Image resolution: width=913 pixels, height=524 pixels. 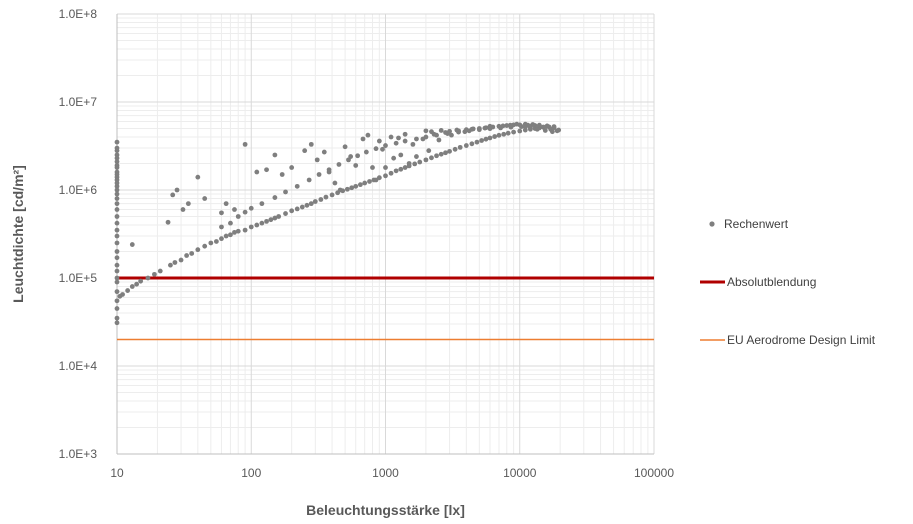 What do you see at coordinates (771, 282) in the screenshot?
I see `legend-label-1: Absolutblendung` at bounding box center [771, 282].